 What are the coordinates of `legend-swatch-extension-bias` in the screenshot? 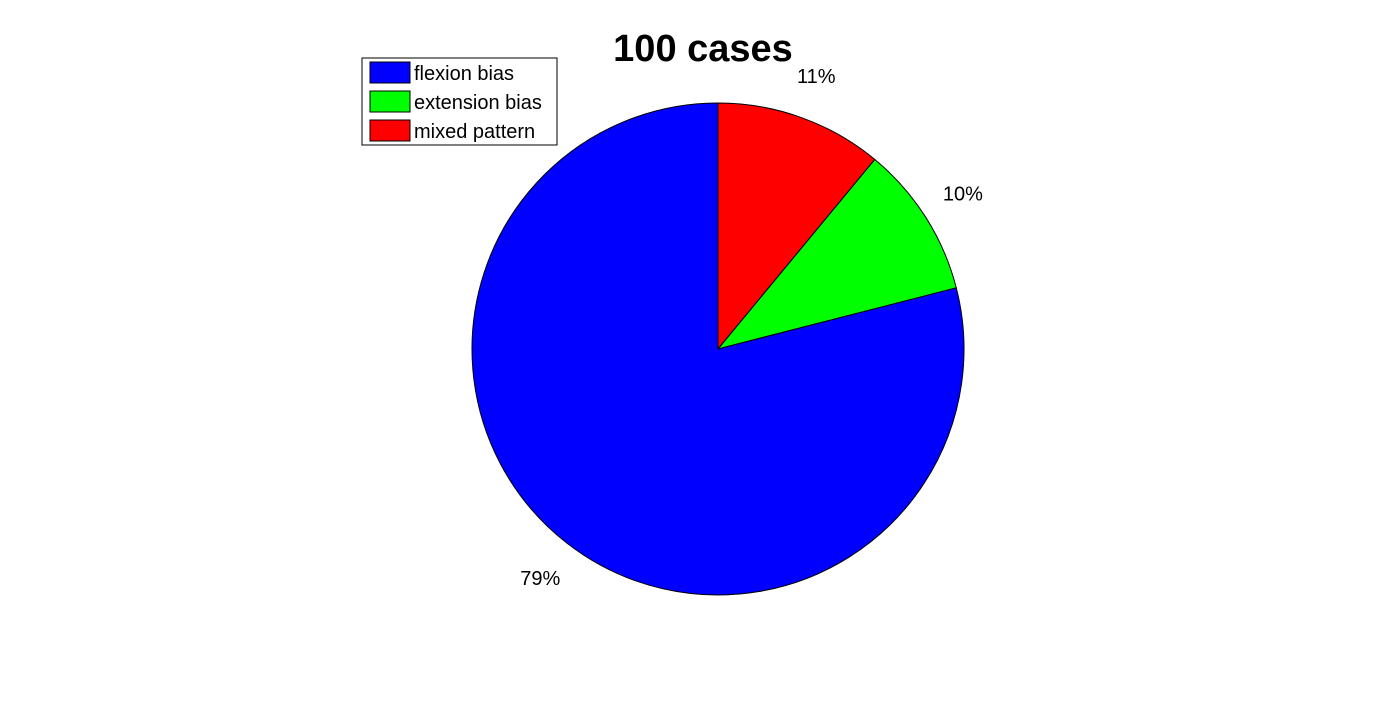 It's located at (390, 101).